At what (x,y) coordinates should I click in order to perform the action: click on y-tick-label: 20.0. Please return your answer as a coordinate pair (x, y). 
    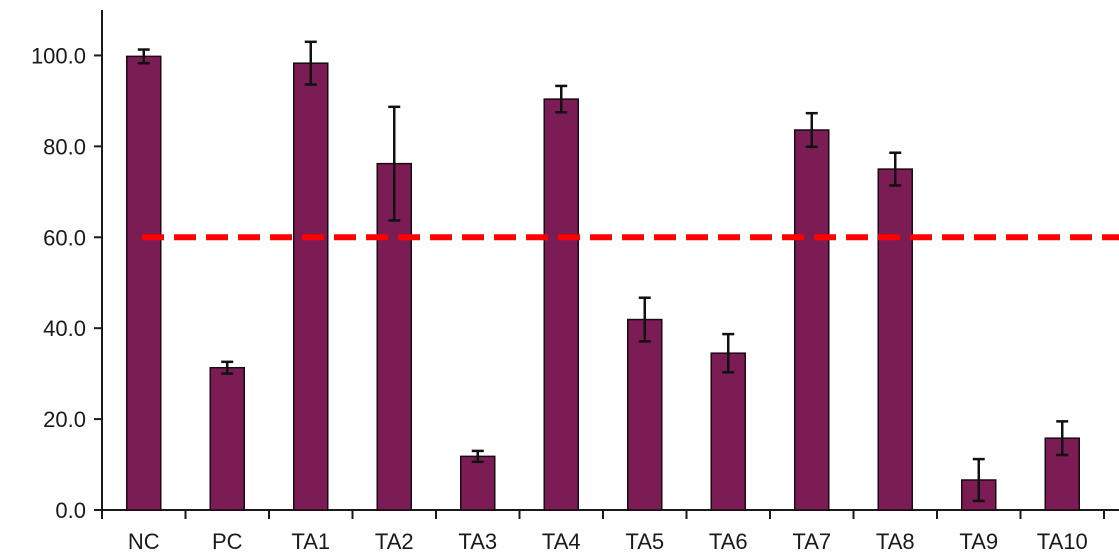
    Looking at the image, I should click on (64, 419).